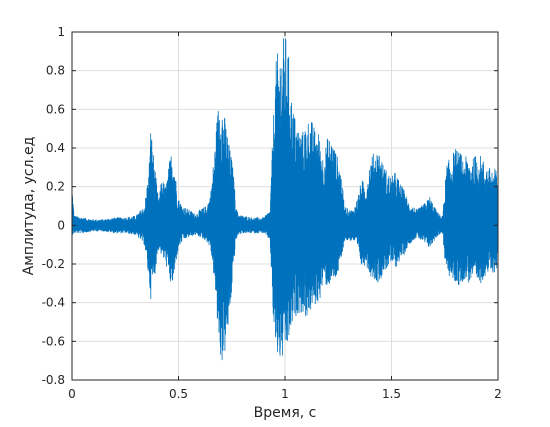 The width and height of the screenshot is (550, 427). What do you see at coordinates (55, 187) in the screenshot?
I see `y-tick-label: 0.2` at bounding box center [55, 187].